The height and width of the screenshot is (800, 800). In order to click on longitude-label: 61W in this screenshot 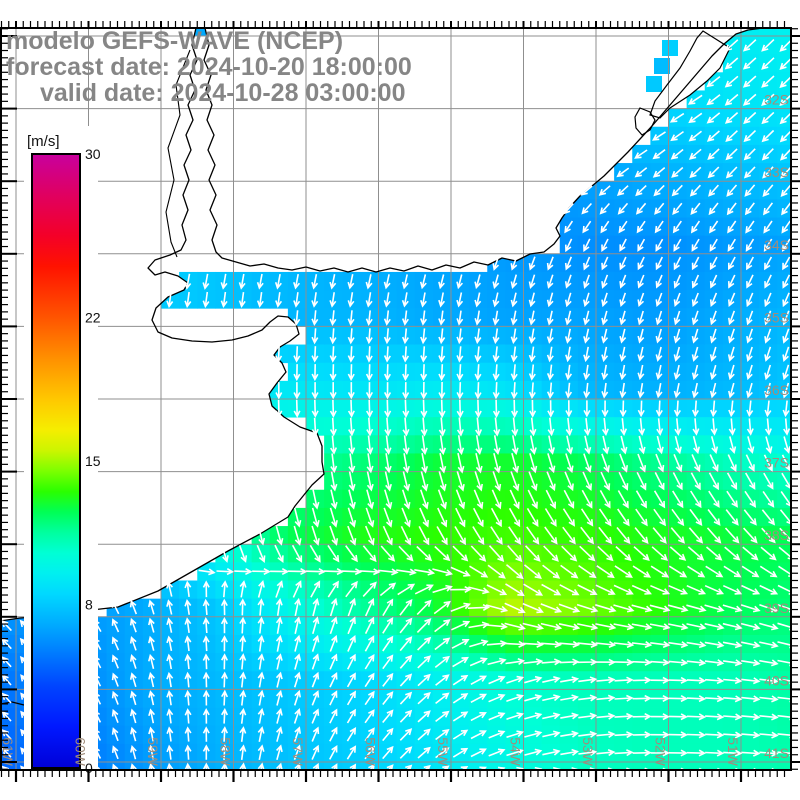, I will do `click(8, 752)`.